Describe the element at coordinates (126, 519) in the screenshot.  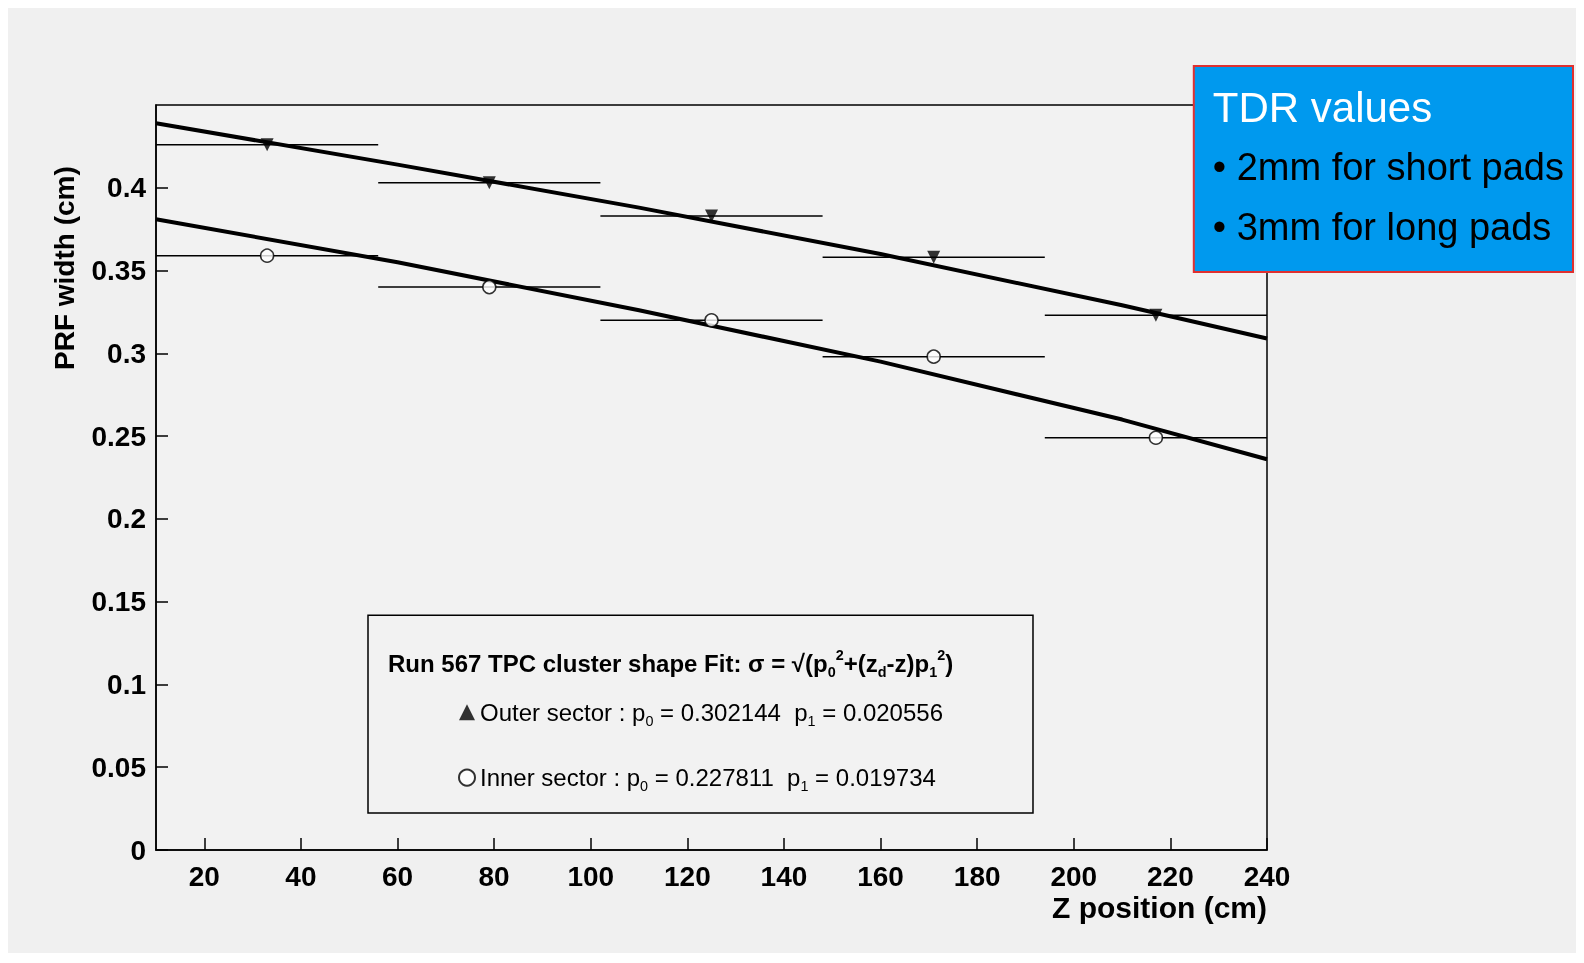
I see `y-tick-label: 0.2` at that location.